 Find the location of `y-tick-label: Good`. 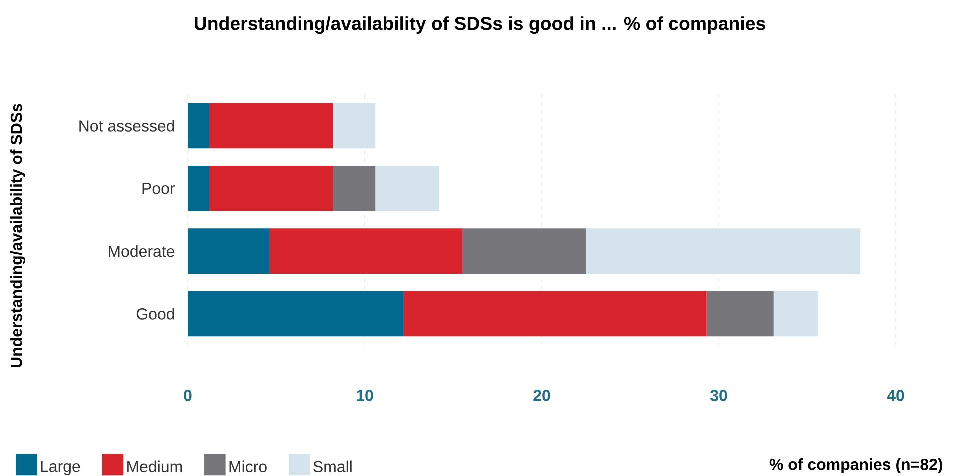

y-tick-label: Good is located at coordinates (155, 314).